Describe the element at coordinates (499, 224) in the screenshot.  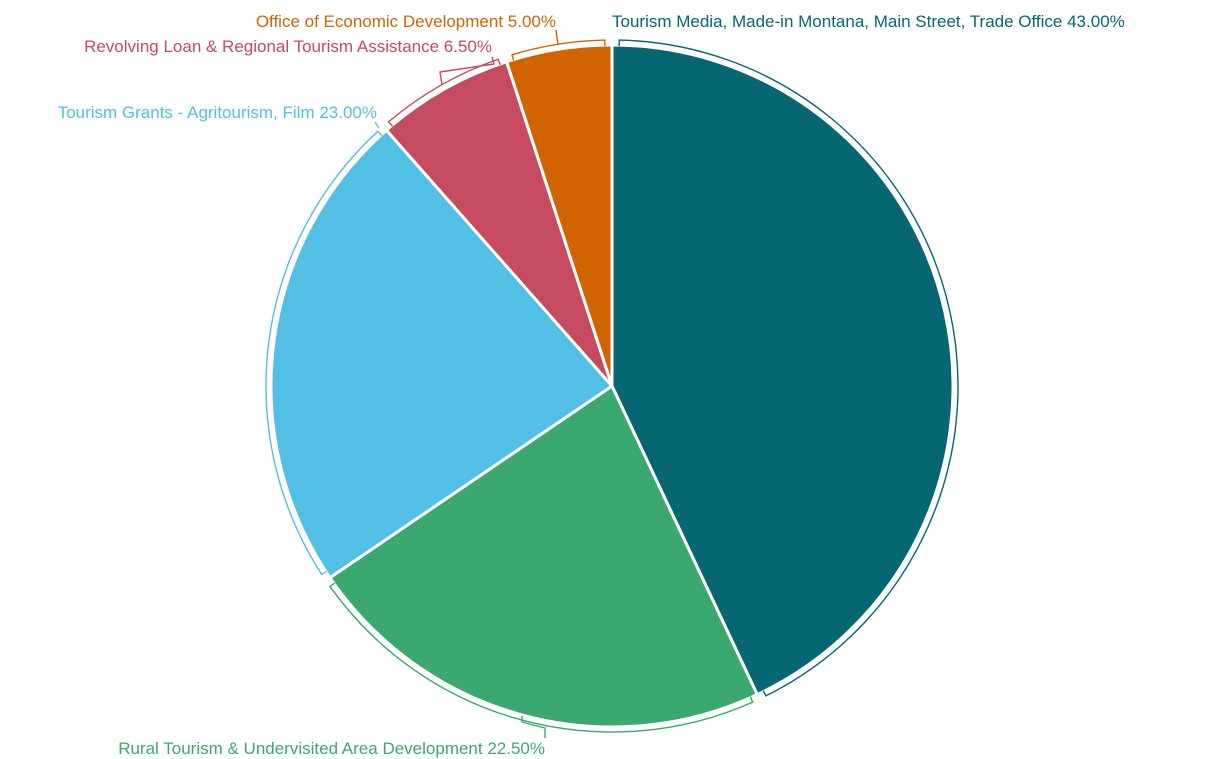
I see `pie-slice-revolving-loan-regional-tourism-assistance` at that location.